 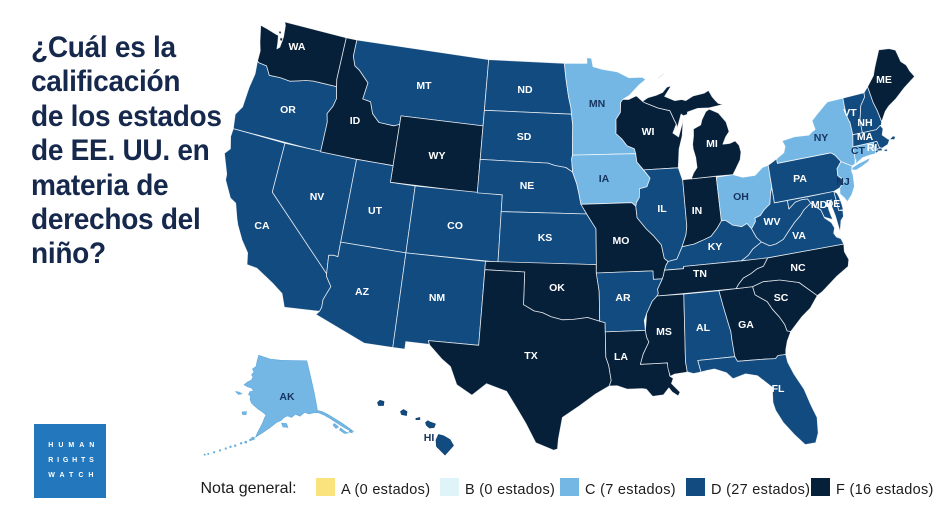 What do you see at coordinates (833, 204) in the screenshot?
I see `svg-text: DE` at bounding box center [833, 204].